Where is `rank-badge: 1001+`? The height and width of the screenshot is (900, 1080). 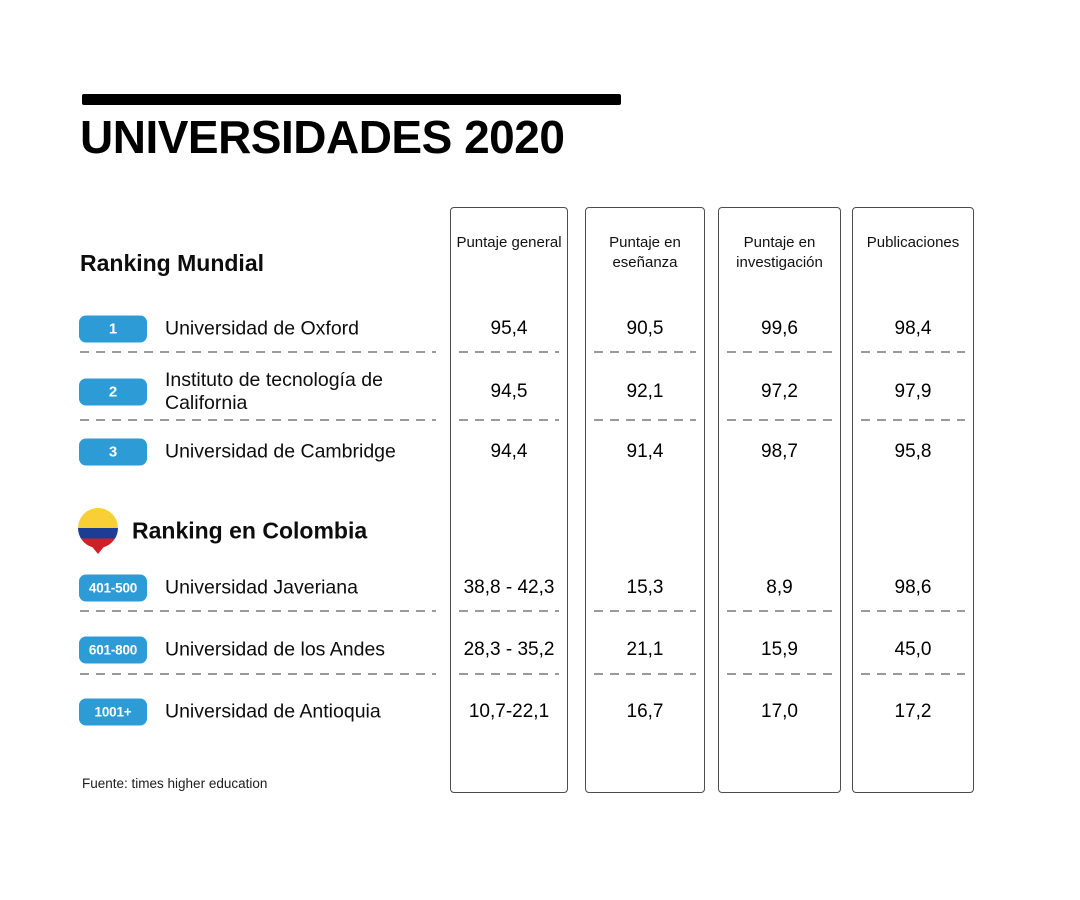
rank-badge: 1001+ is located at coordinates (113, 712).